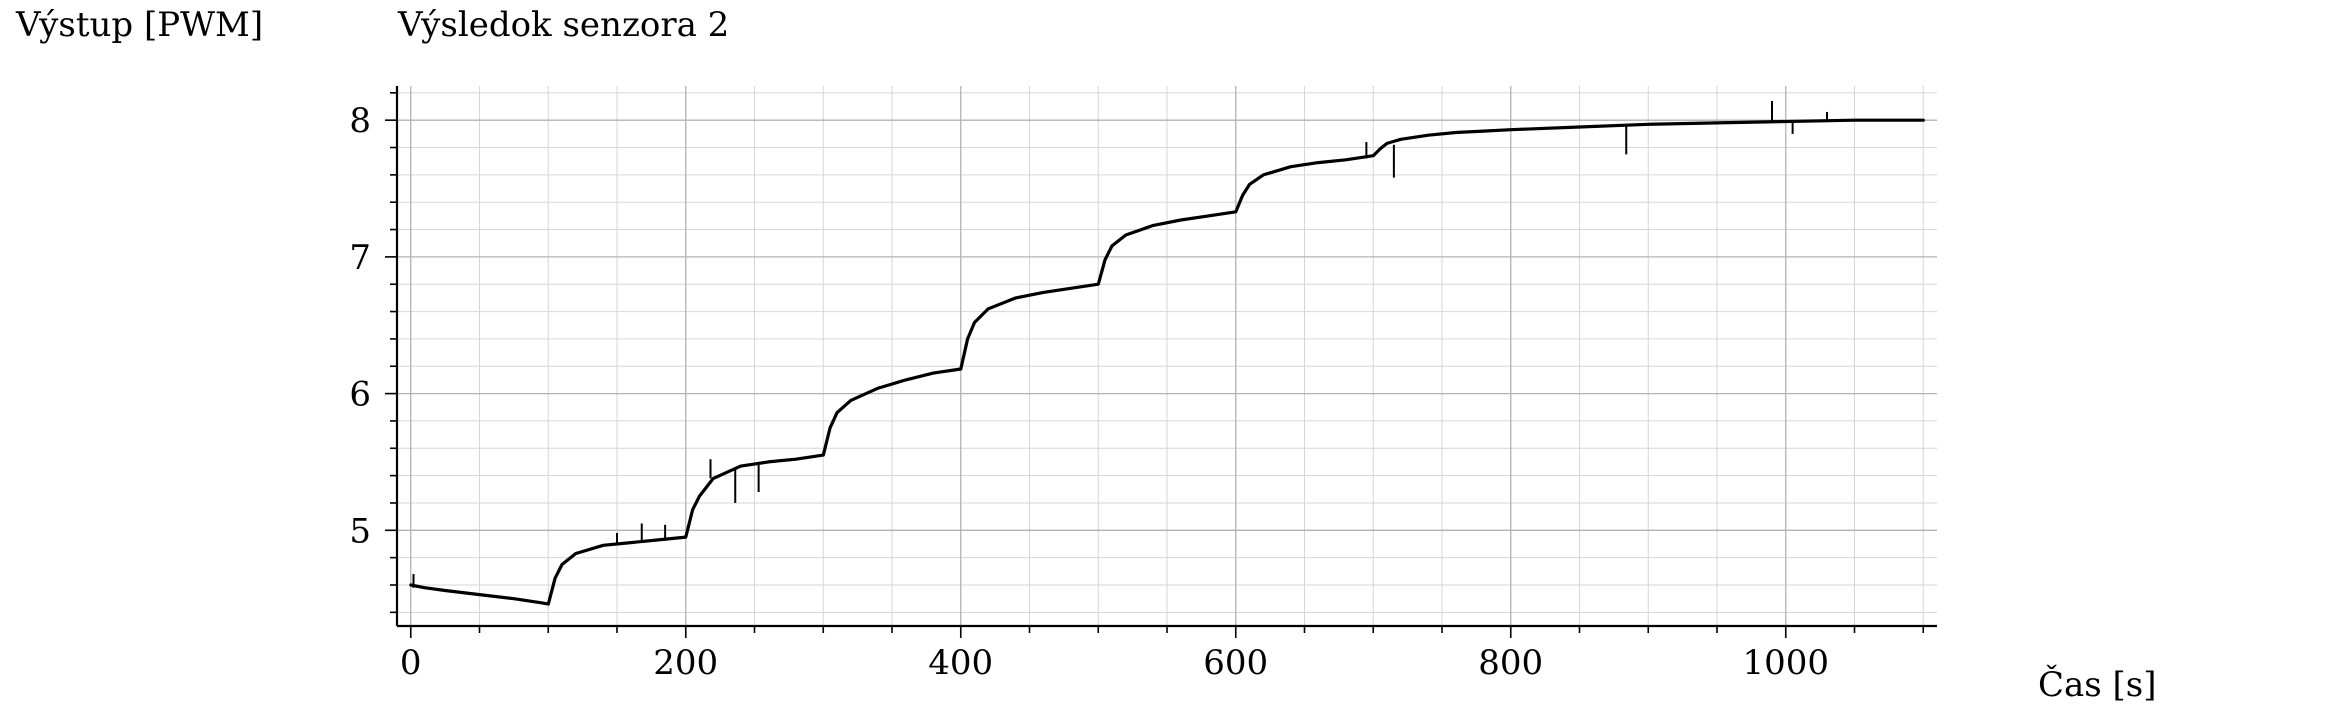 This screenshot has height=708, width=2326. I want to click on y-tick-label: 6, so click(360, 395).